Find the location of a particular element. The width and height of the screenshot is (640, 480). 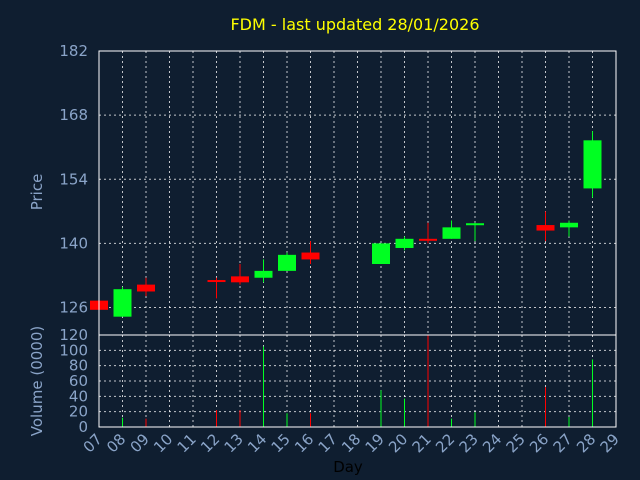

volume-bars is located at coordinates (357, 381).